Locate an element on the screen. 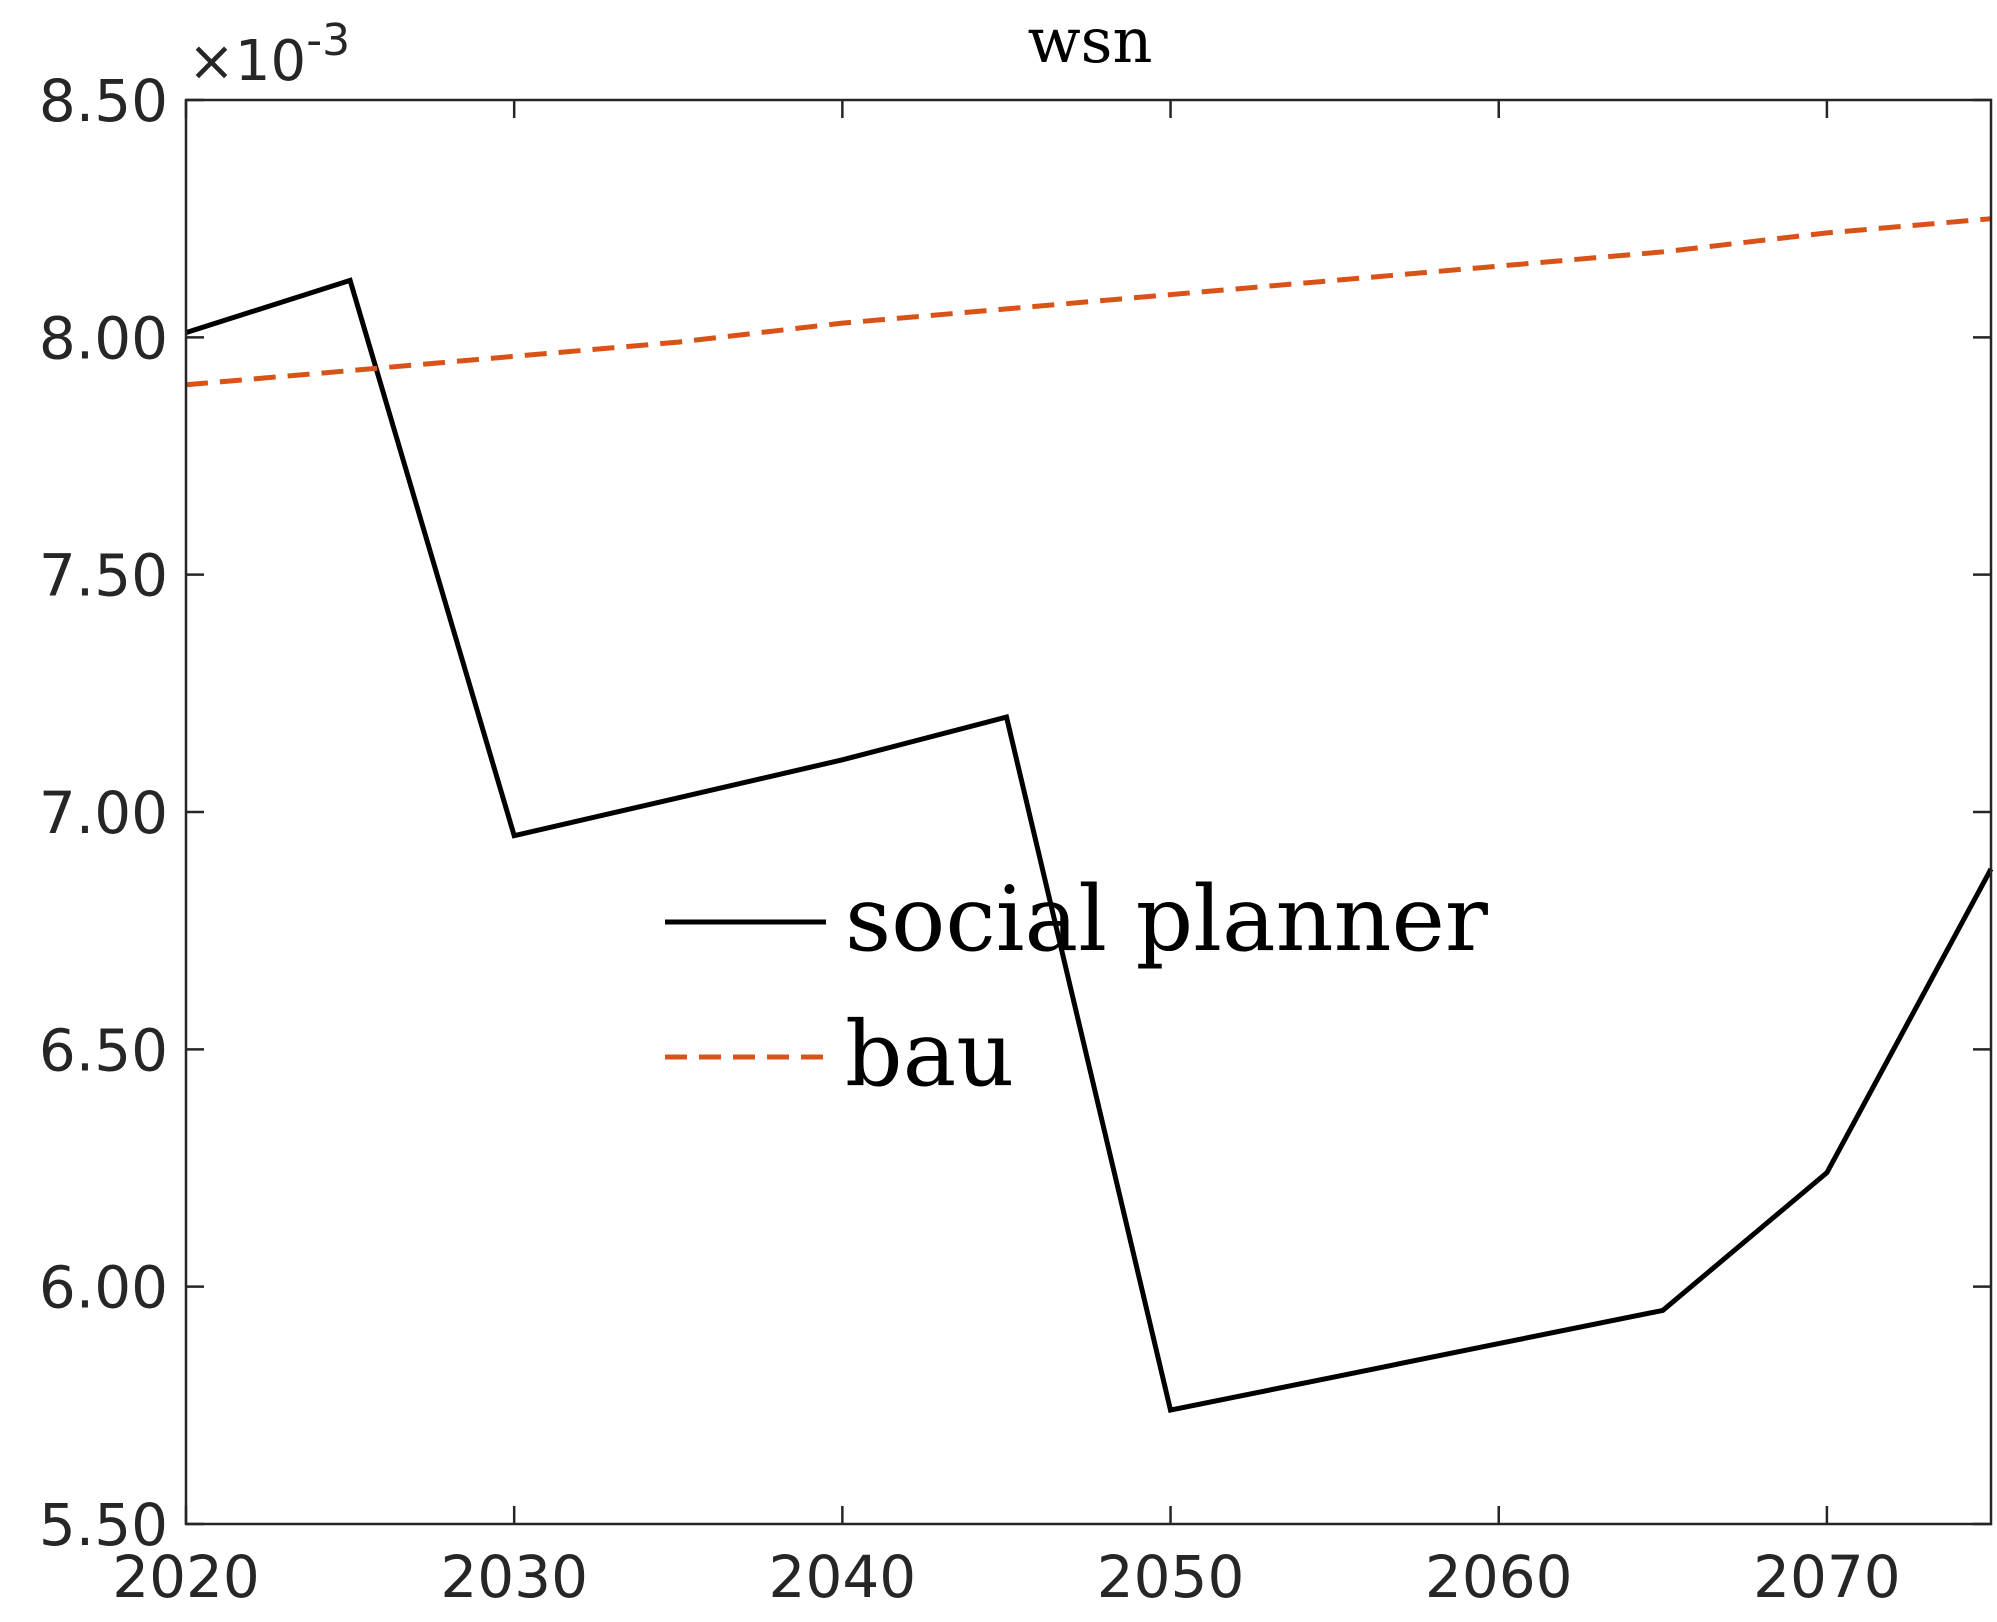 Image resolution: width=1997 pixels, height=1622 pixels. text-layer: wsn ×10⁻³ is located at coordinates (670, 49).